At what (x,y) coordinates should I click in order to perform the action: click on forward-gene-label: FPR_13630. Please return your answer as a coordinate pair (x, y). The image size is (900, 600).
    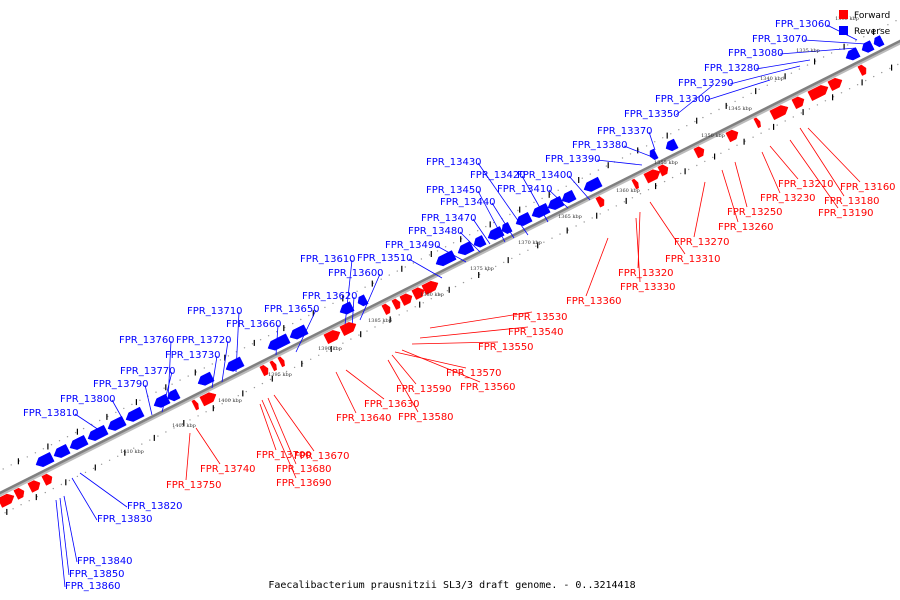
    Looking at the image, I should click on (392, 404).